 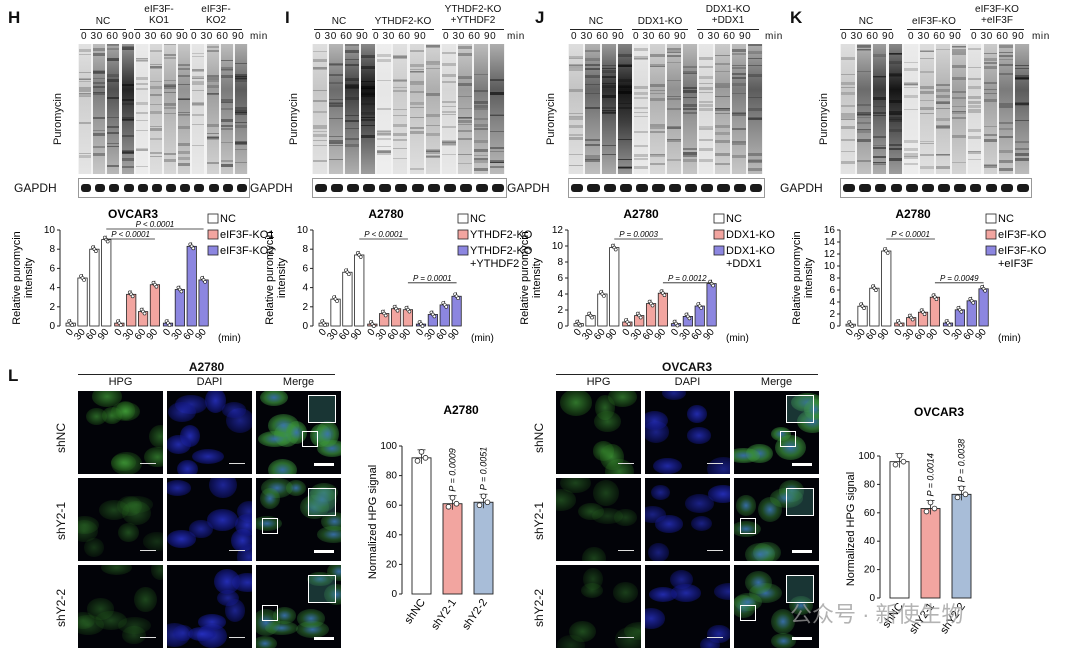 I want to click on y-axis-label: intensity, so click(x=537, y=277).